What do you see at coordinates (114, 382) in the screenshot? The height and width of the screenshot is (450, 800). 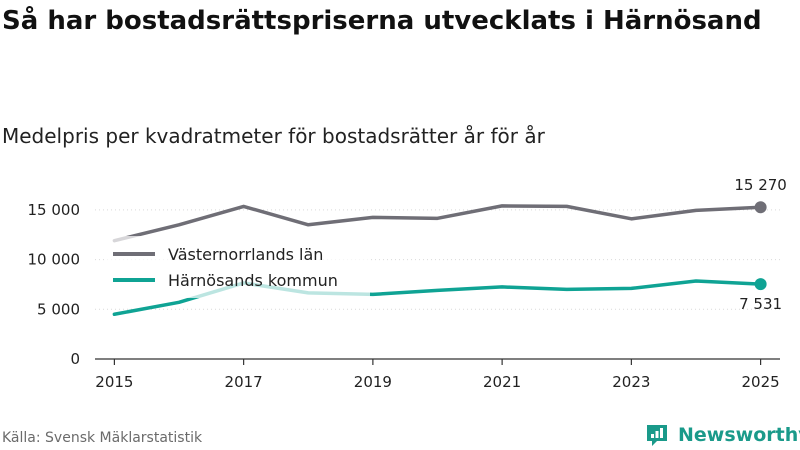 I see `x-tick-label: 2015` at bounding box center [114, 382].